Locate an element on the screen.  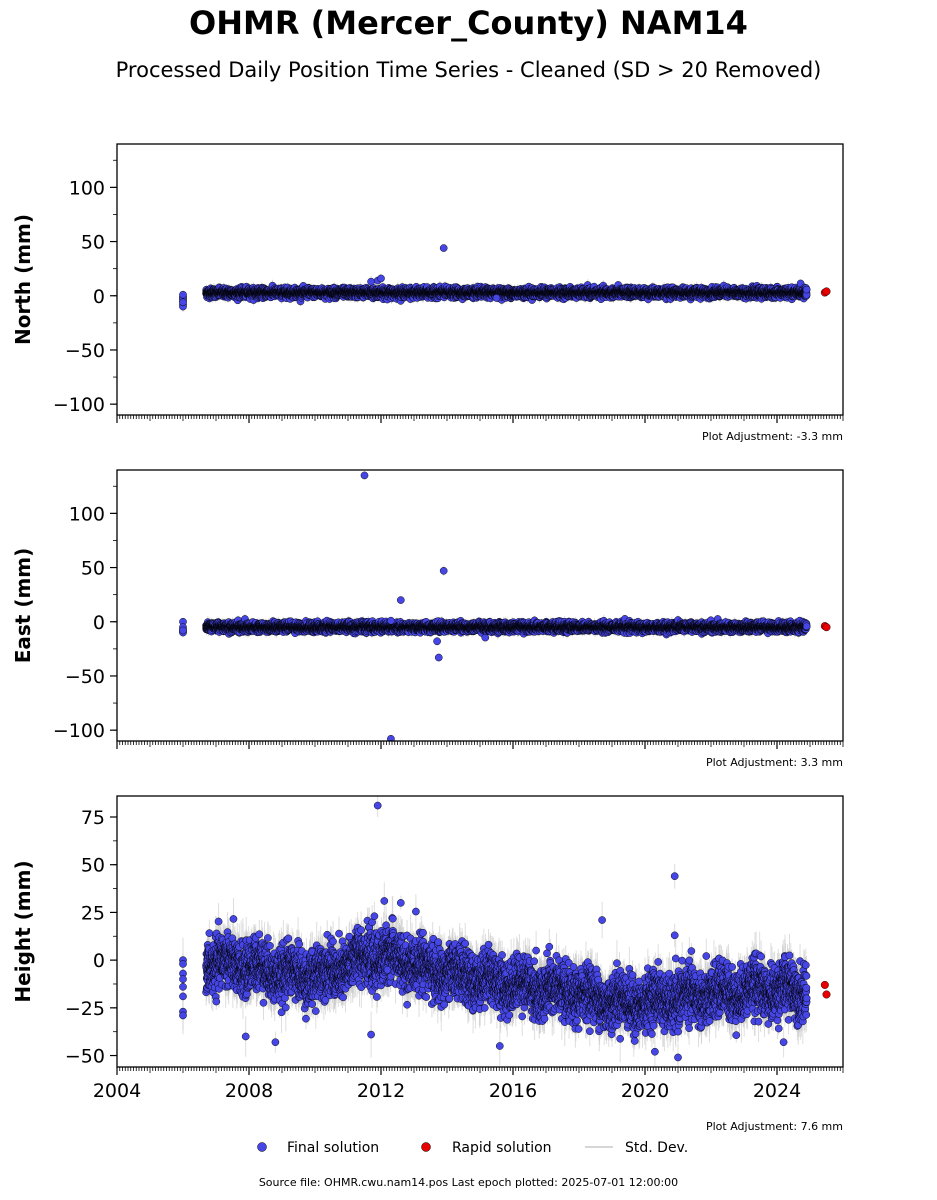
chart-title: OHMR (Mercer_County) NAM14 is located at coordinates (468, 23).